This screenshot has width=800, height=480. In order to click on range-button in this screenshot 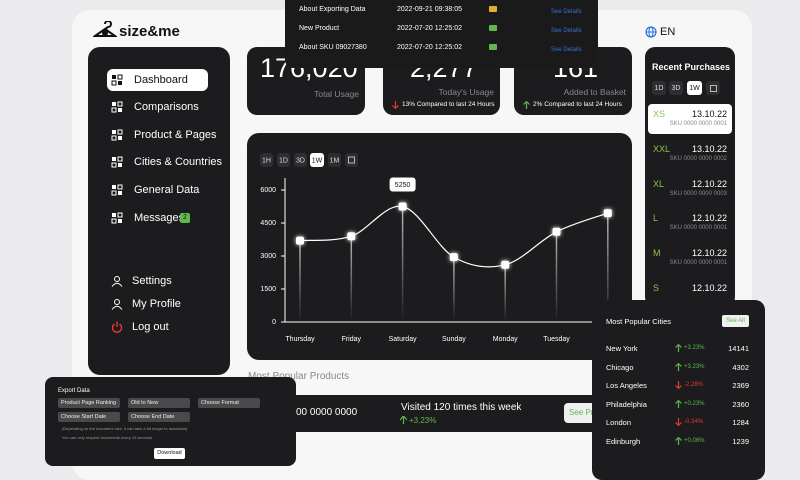, I will do `click(334, 160)`.